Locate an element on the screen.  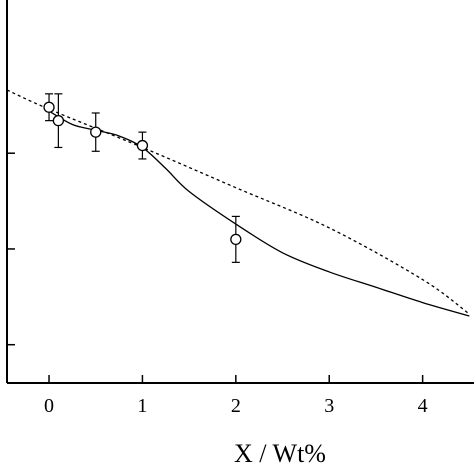
x-tick-label-2: 2 is located at coordinates (236, 406).